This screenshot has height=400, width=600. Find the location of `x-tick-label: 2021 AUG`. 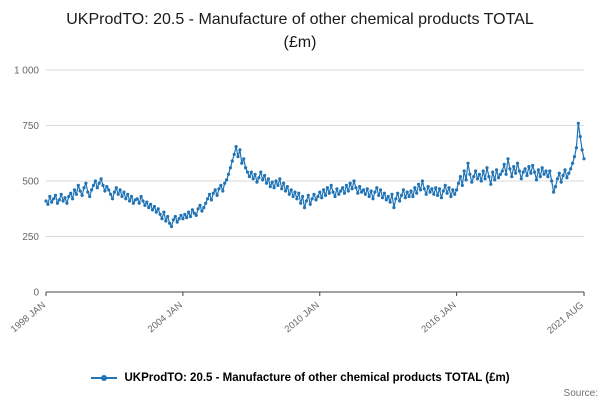

x-tick-label: 2021 AUG is located at coordinates (565, 318).